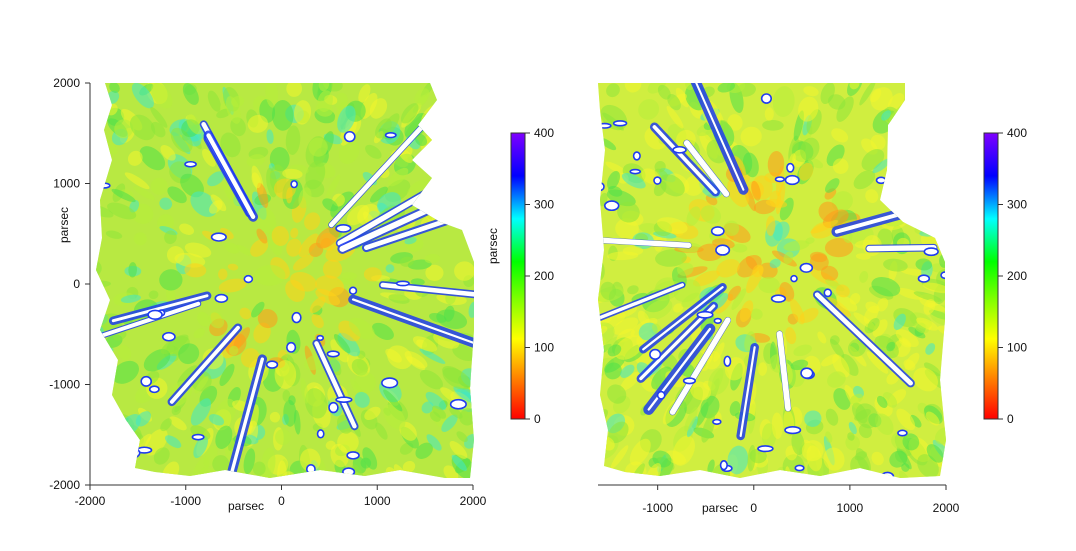  I want to click on left-colorbar: 400 300 200 100 0 parsec, so click(520, 276).